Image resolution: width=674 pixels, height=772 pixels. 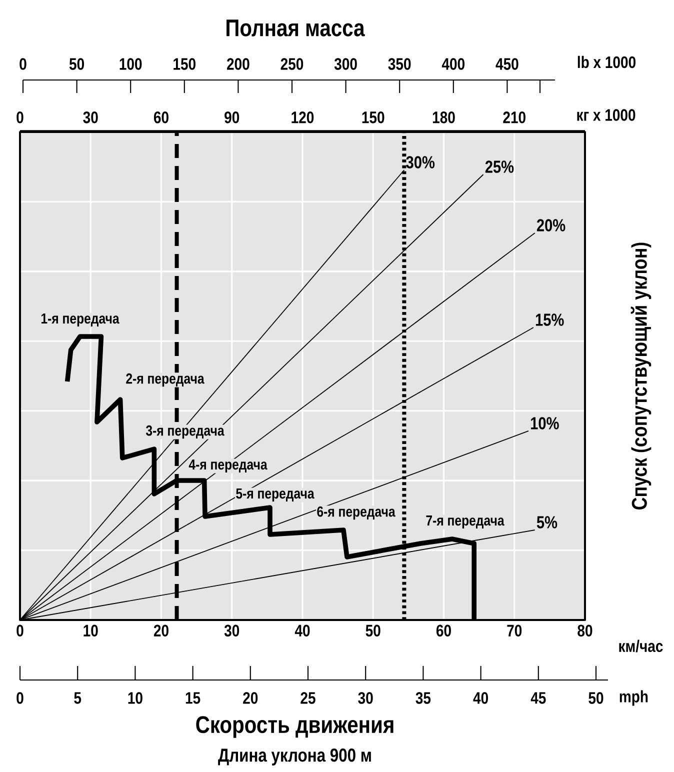 I want to click on x-tick-label: 40, so click(x=302, y=630).